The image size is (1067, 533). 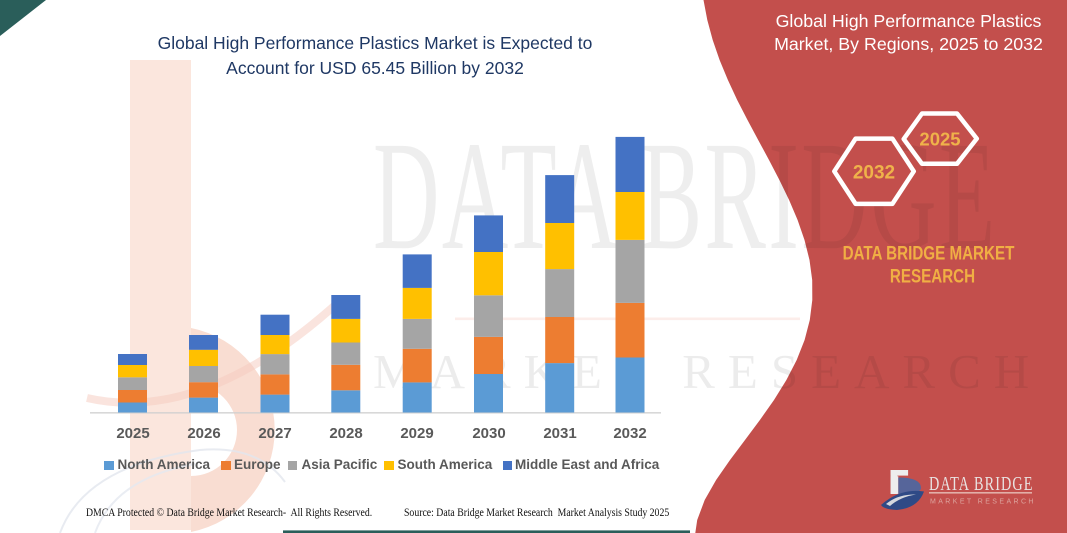 What do you see at coordinates (983, 502) in the screenshot?
I see `svg-text: MARKET RESEARCH` at bounding box center [983, 502].